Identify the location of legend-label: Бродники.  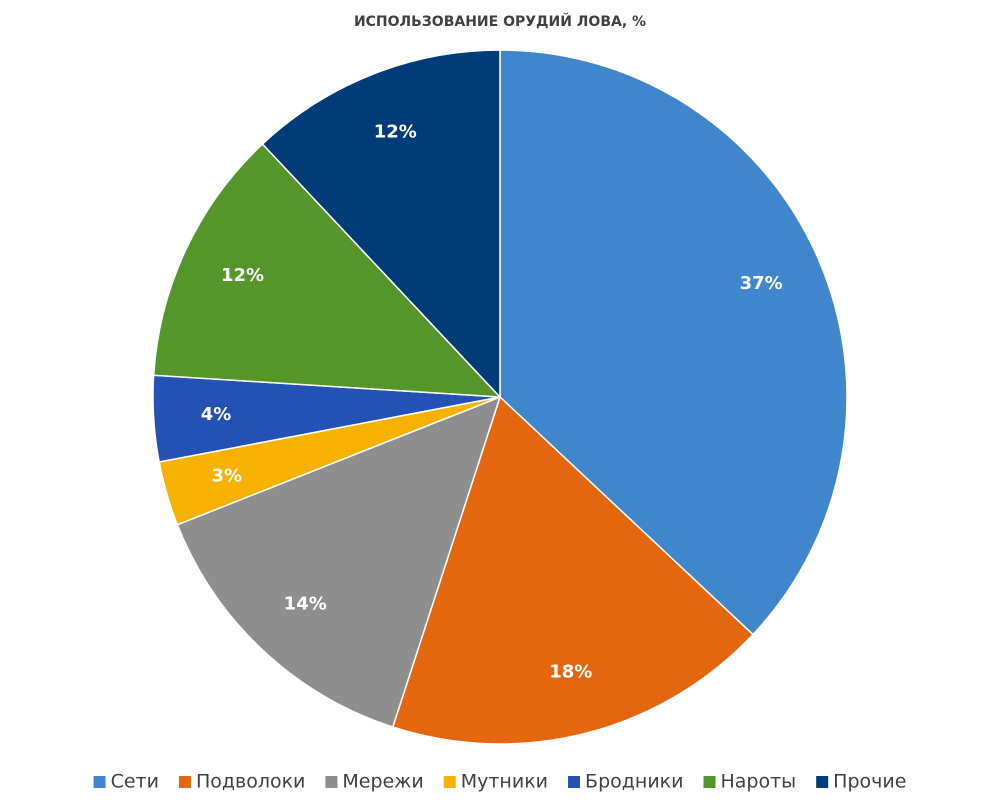
(634, 782).